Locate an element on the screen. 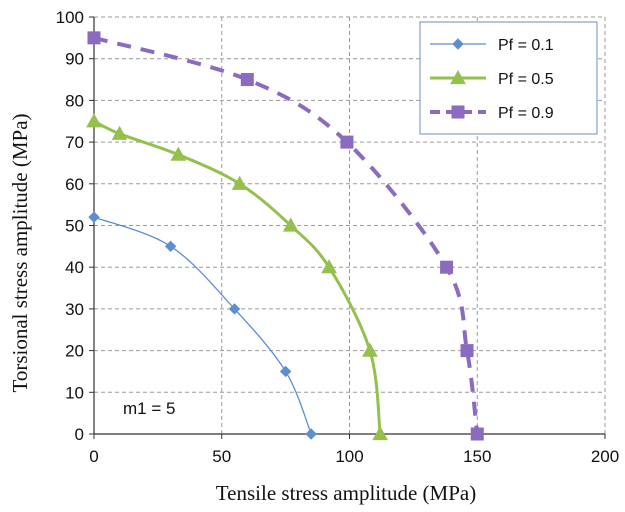  y-tick-label: 0 is located at coordinates (79, 434).